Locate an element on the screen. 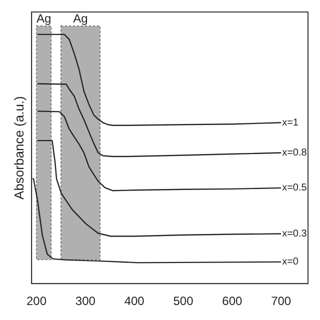 Image resolution: width=320 pixels, height=320 pixels. series-label: x=0.3 is located at coordinates (295, 234).